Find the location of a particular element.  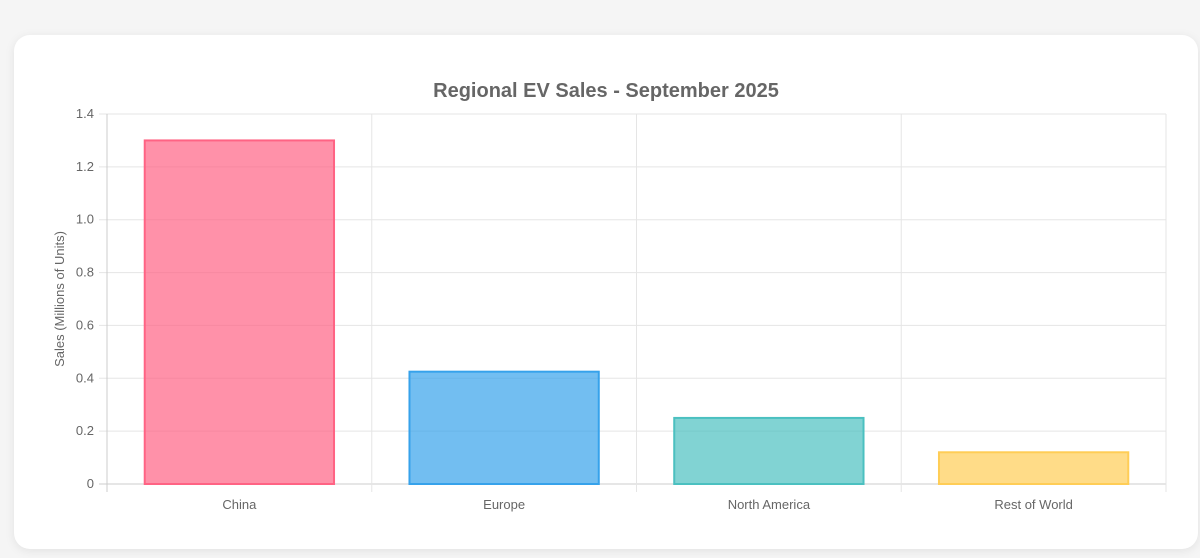

y-axis-label: Sales (Millions of Units) is located at coordinates (59, 299).